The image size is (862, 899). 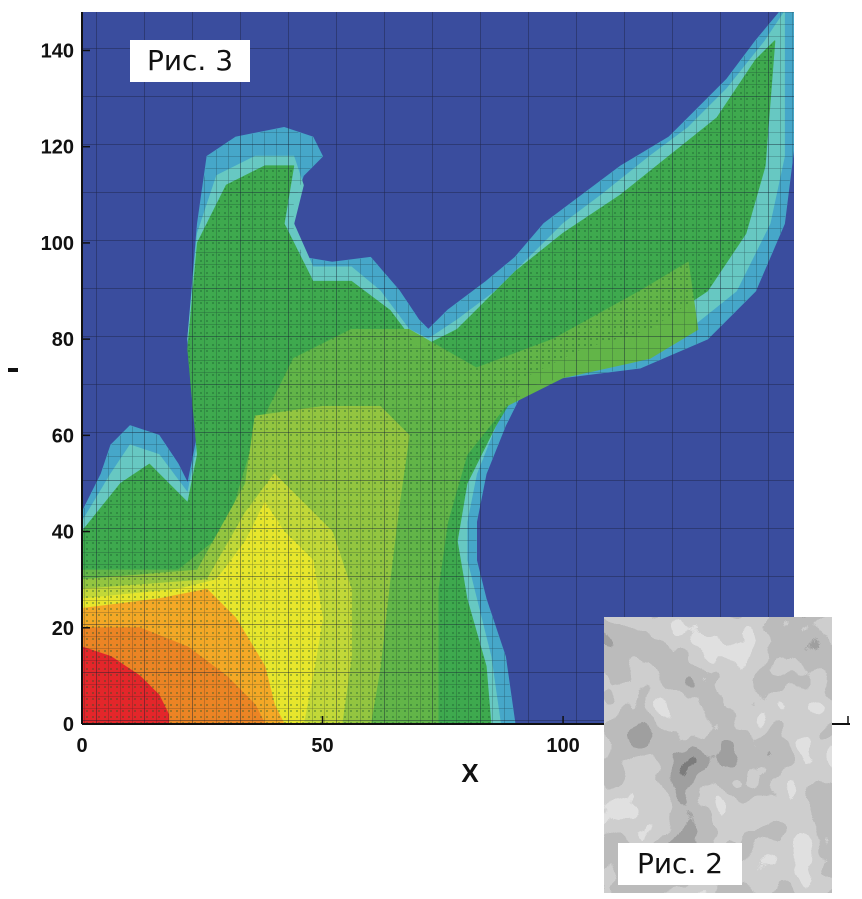 What do you see at coordinates (470, 773) in the screenshot?
I see `x-axis-label: X` at bounding box center [470, 773].